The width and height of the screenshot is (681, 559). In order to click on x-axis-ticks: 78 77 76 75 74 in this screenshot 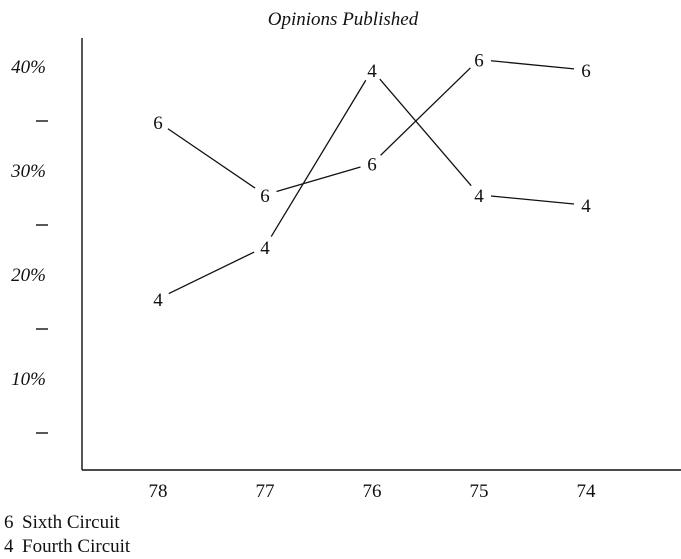, I will do `click(373, 491)`.